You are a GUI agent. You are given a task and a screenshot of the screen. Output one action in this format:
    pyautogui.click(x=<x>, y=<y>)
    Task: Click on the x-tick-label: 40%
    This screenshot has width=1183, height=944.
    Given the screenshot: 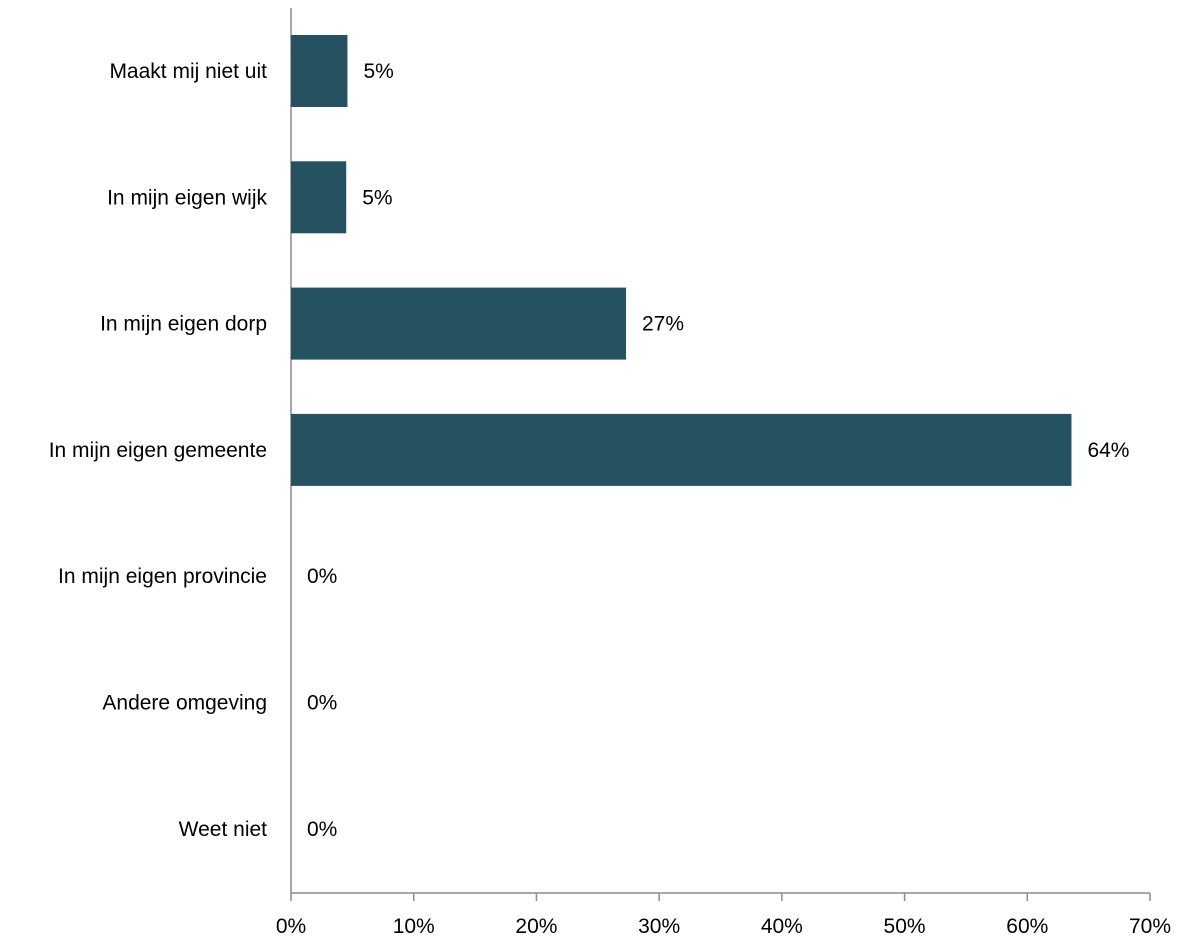 What is the action you would take?
    pyautogui.click(x=782, y=926)
    